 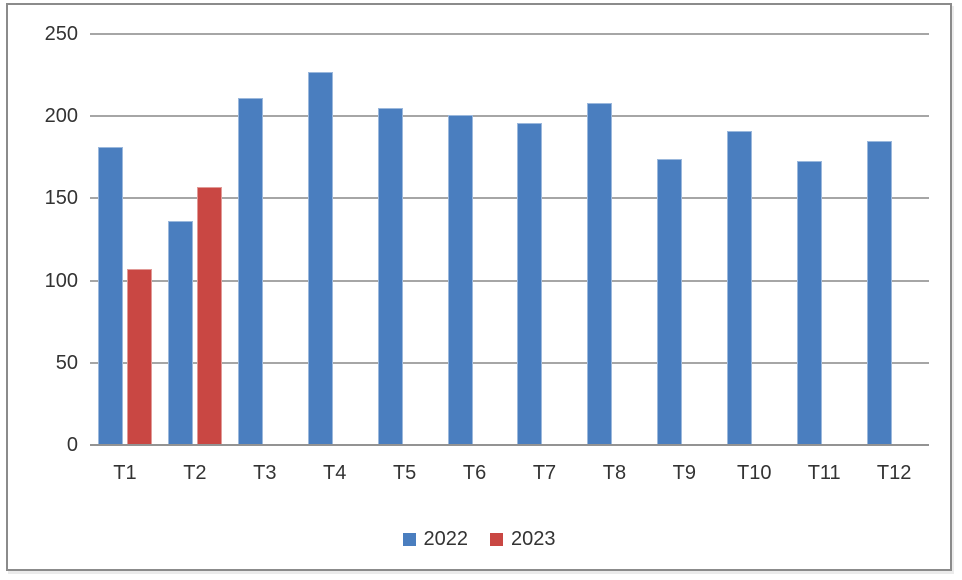 What do you see at coordinates (265, 473) in the screenshot?
I see `x-tick-label-T3: T3` at bounding box center [265, 473].